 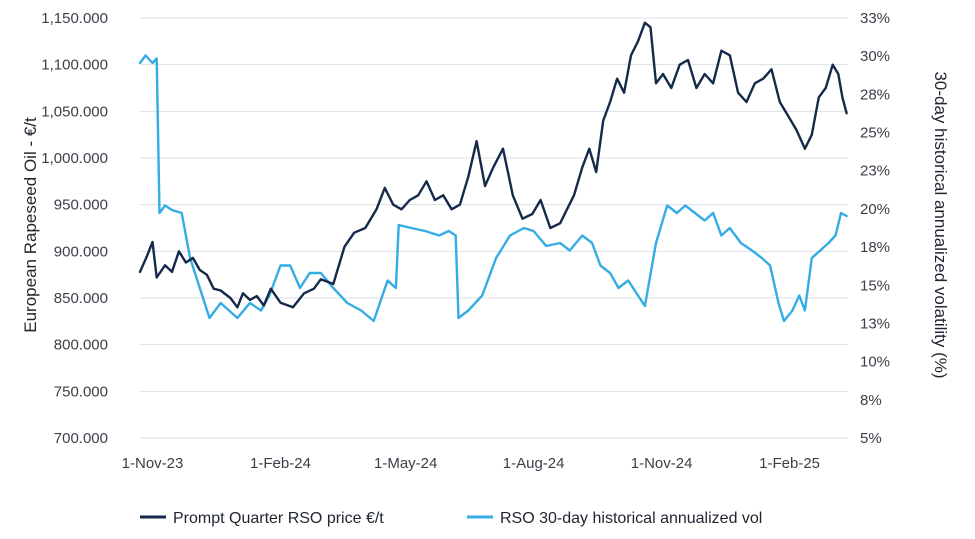 What do you see at coordinates (875, 247) in the screenshot?
I see `right-tick-label: 18%` at bounding box center [875, 247].